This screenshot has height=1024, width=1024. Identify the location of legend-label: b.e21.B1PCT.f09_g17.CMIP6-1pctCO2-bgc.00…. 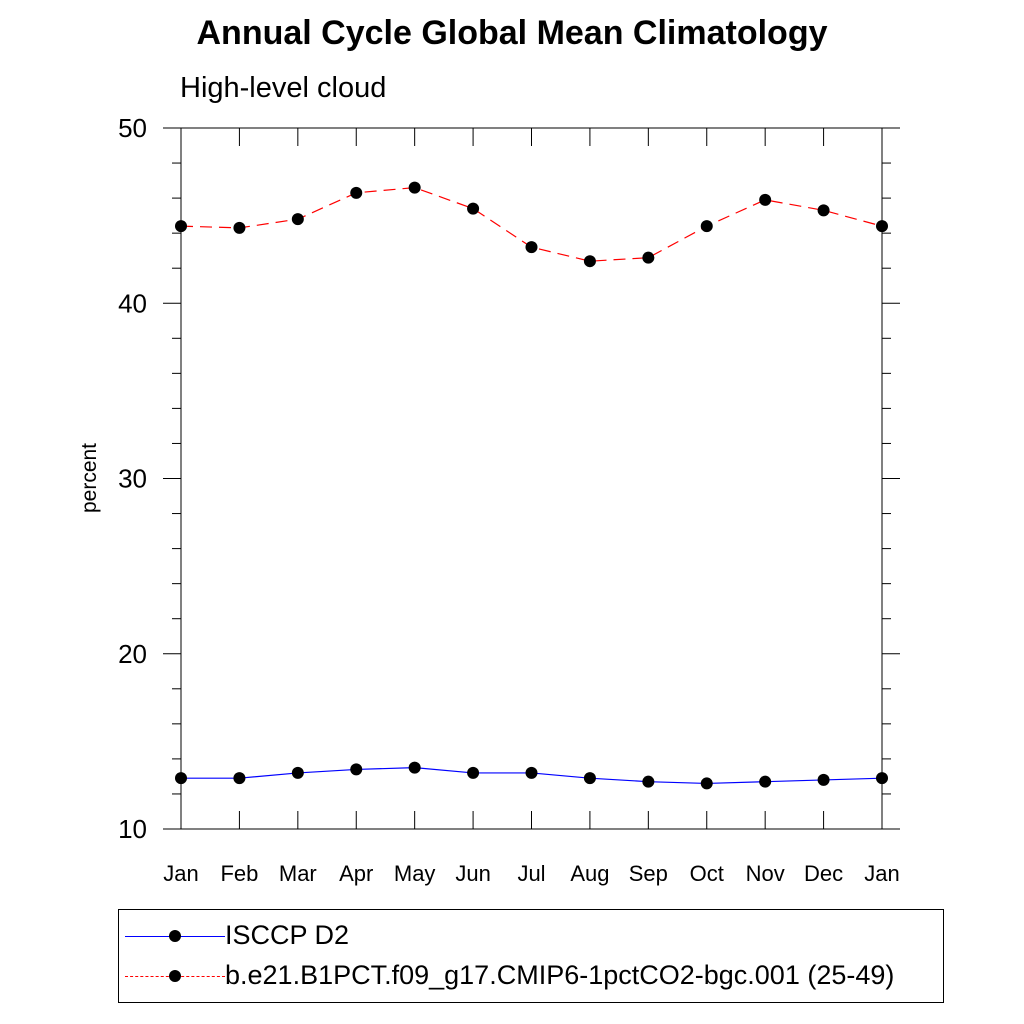
(560, 975).